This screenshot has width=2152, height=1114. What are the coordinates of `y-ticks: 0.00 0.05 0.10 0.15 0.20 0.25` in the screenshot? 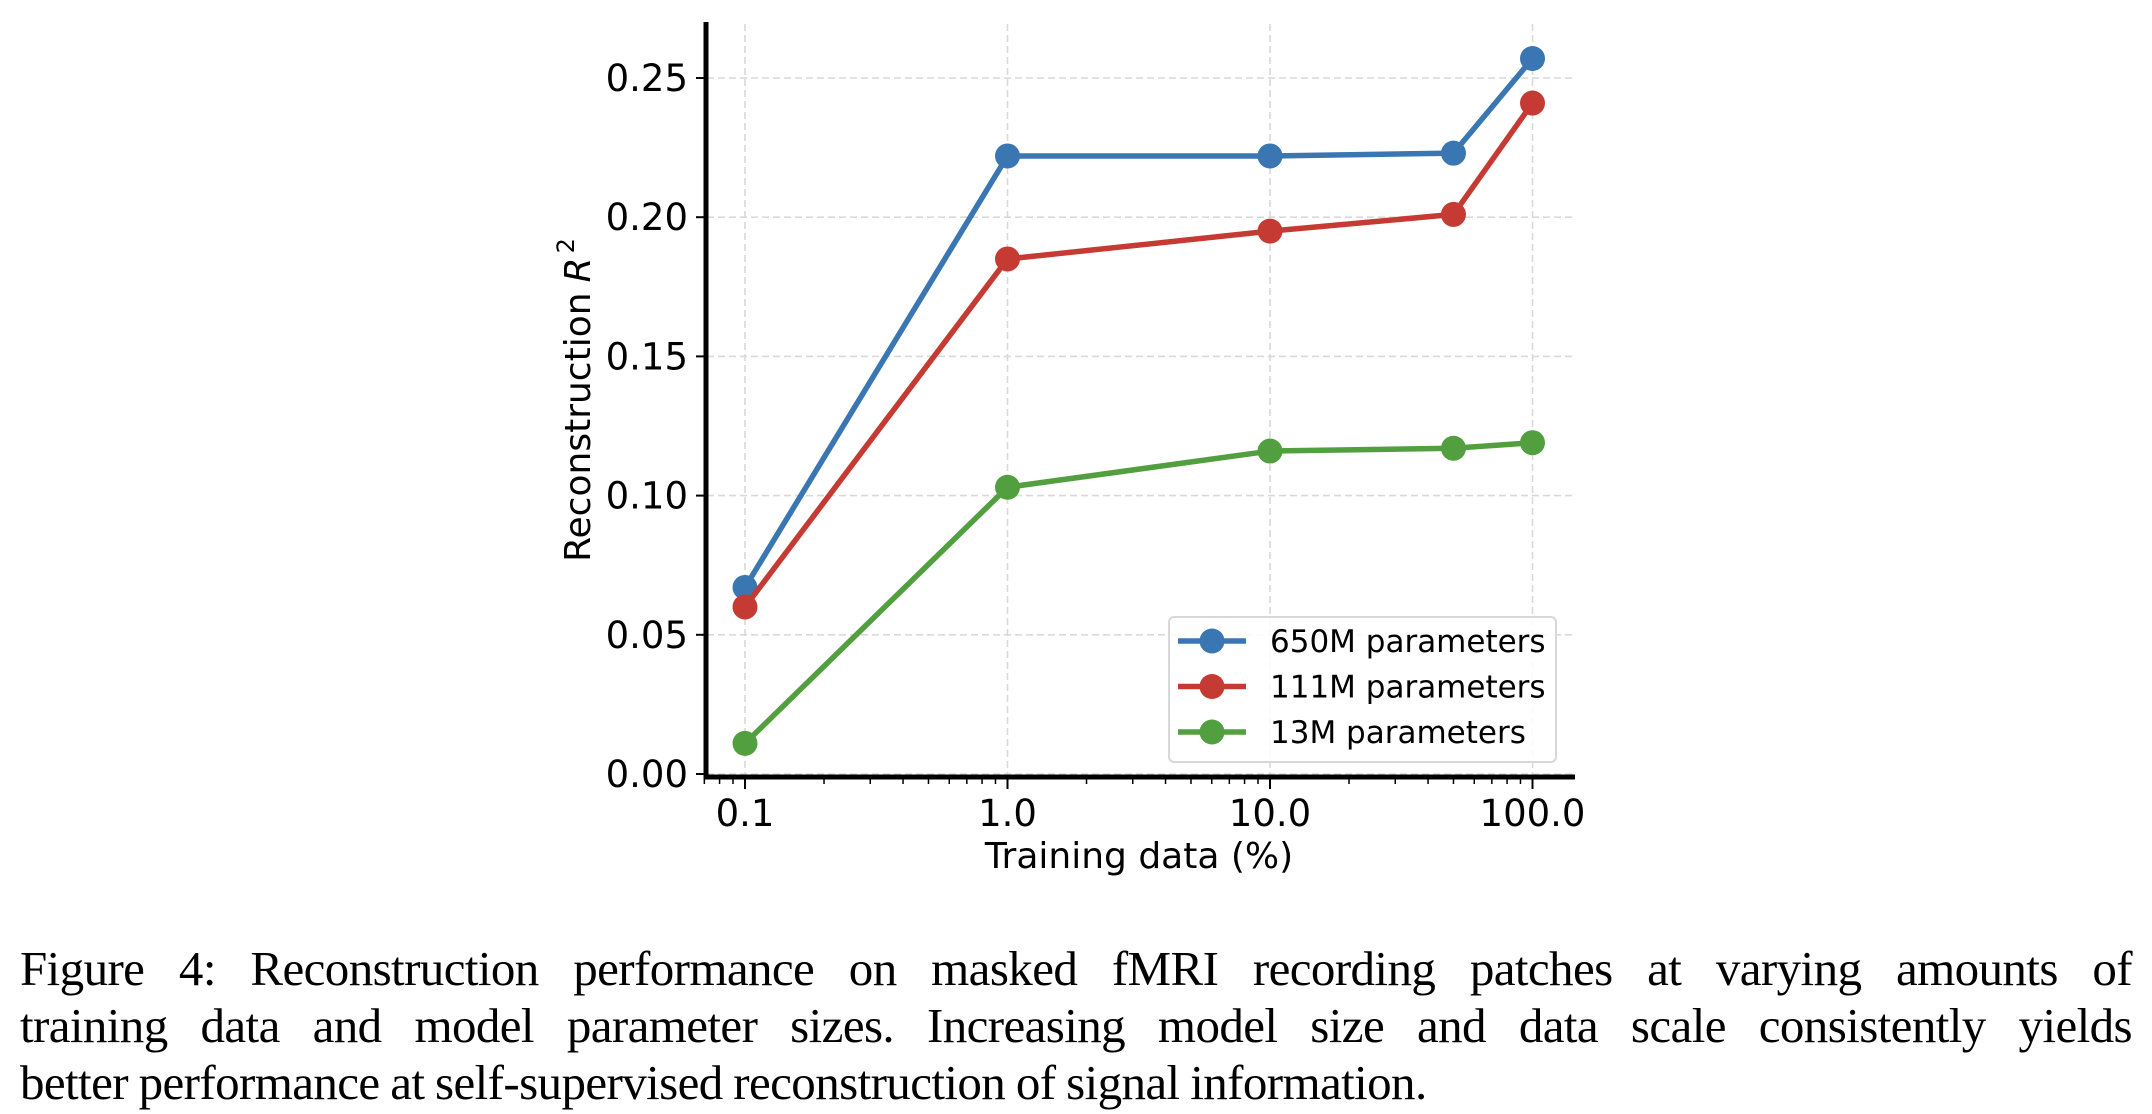 It's located at (656, 426).